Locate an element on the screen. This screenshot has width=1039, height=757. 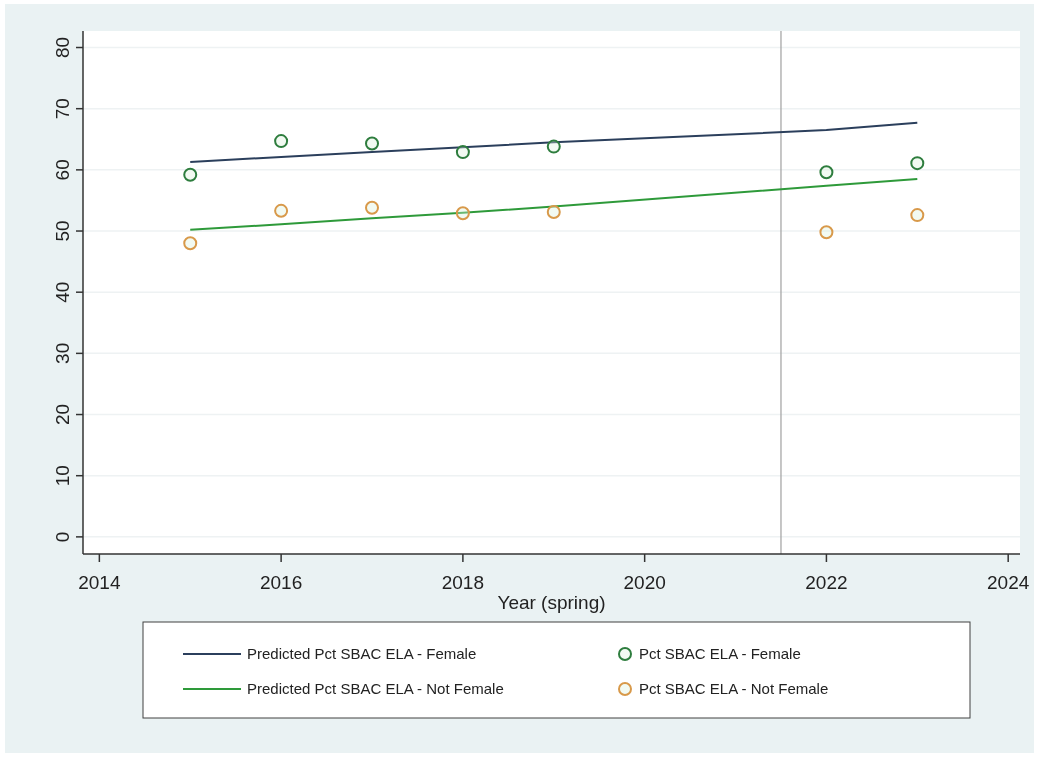
x-tick-label: 2014 is located at coordinates (99, 582).